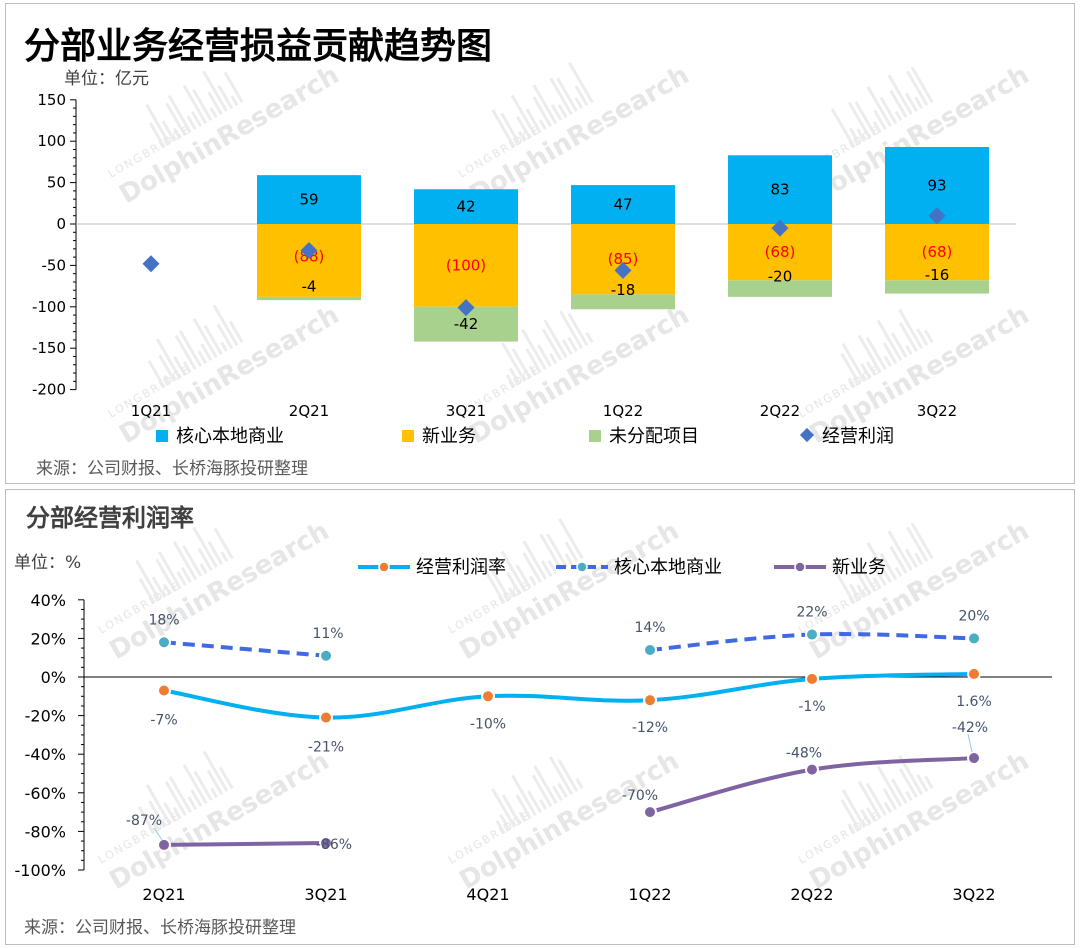 The height and width of the screenshot is (948, 1080). What do you see at coordinates (45, 831) in the screenshot?
I see `y-tick-label: -80%` at bounding box center [45, 831].